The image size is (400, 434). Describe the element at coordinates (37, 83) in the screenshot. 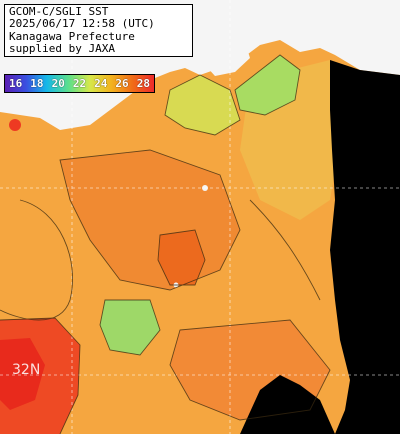

I see `legend-value: 18` at that location.